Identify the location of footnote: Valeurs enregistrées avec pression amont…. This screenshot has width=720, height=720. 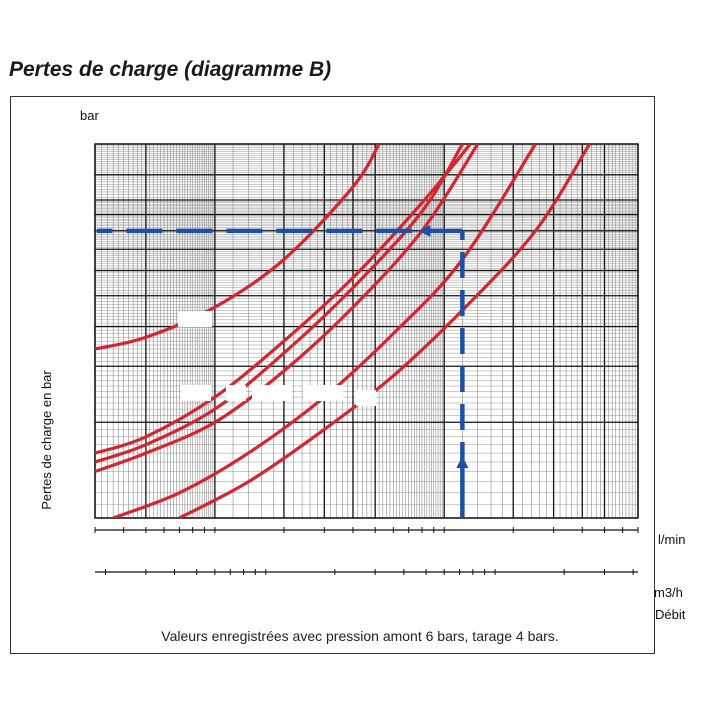
(360, 636).